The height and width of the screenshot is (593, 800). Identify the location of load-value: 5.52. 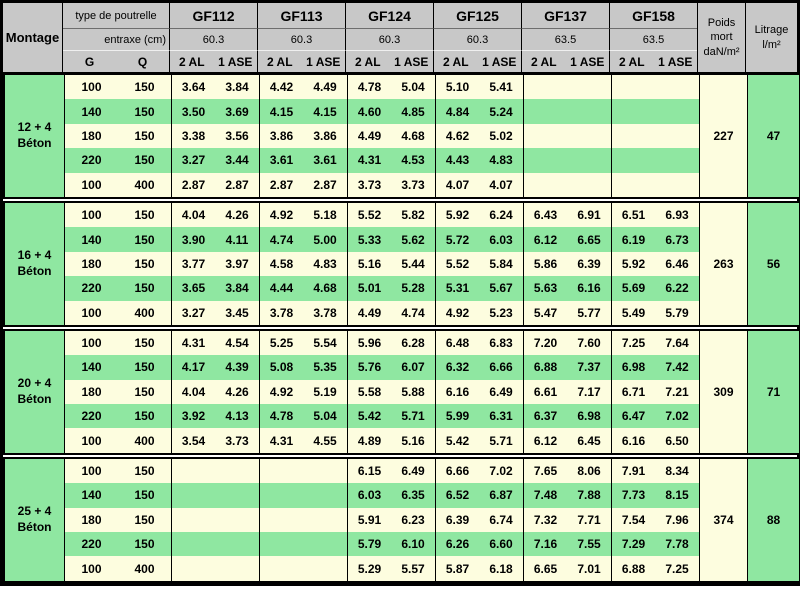
(457, 264).